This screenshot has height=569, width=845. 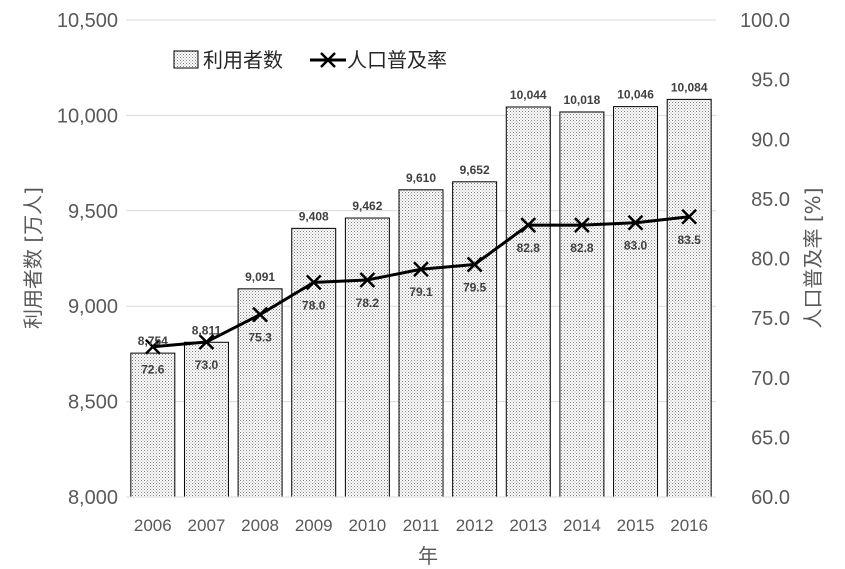 I want to click on bar-value-label: 9,610, so click(x=421, y=178).